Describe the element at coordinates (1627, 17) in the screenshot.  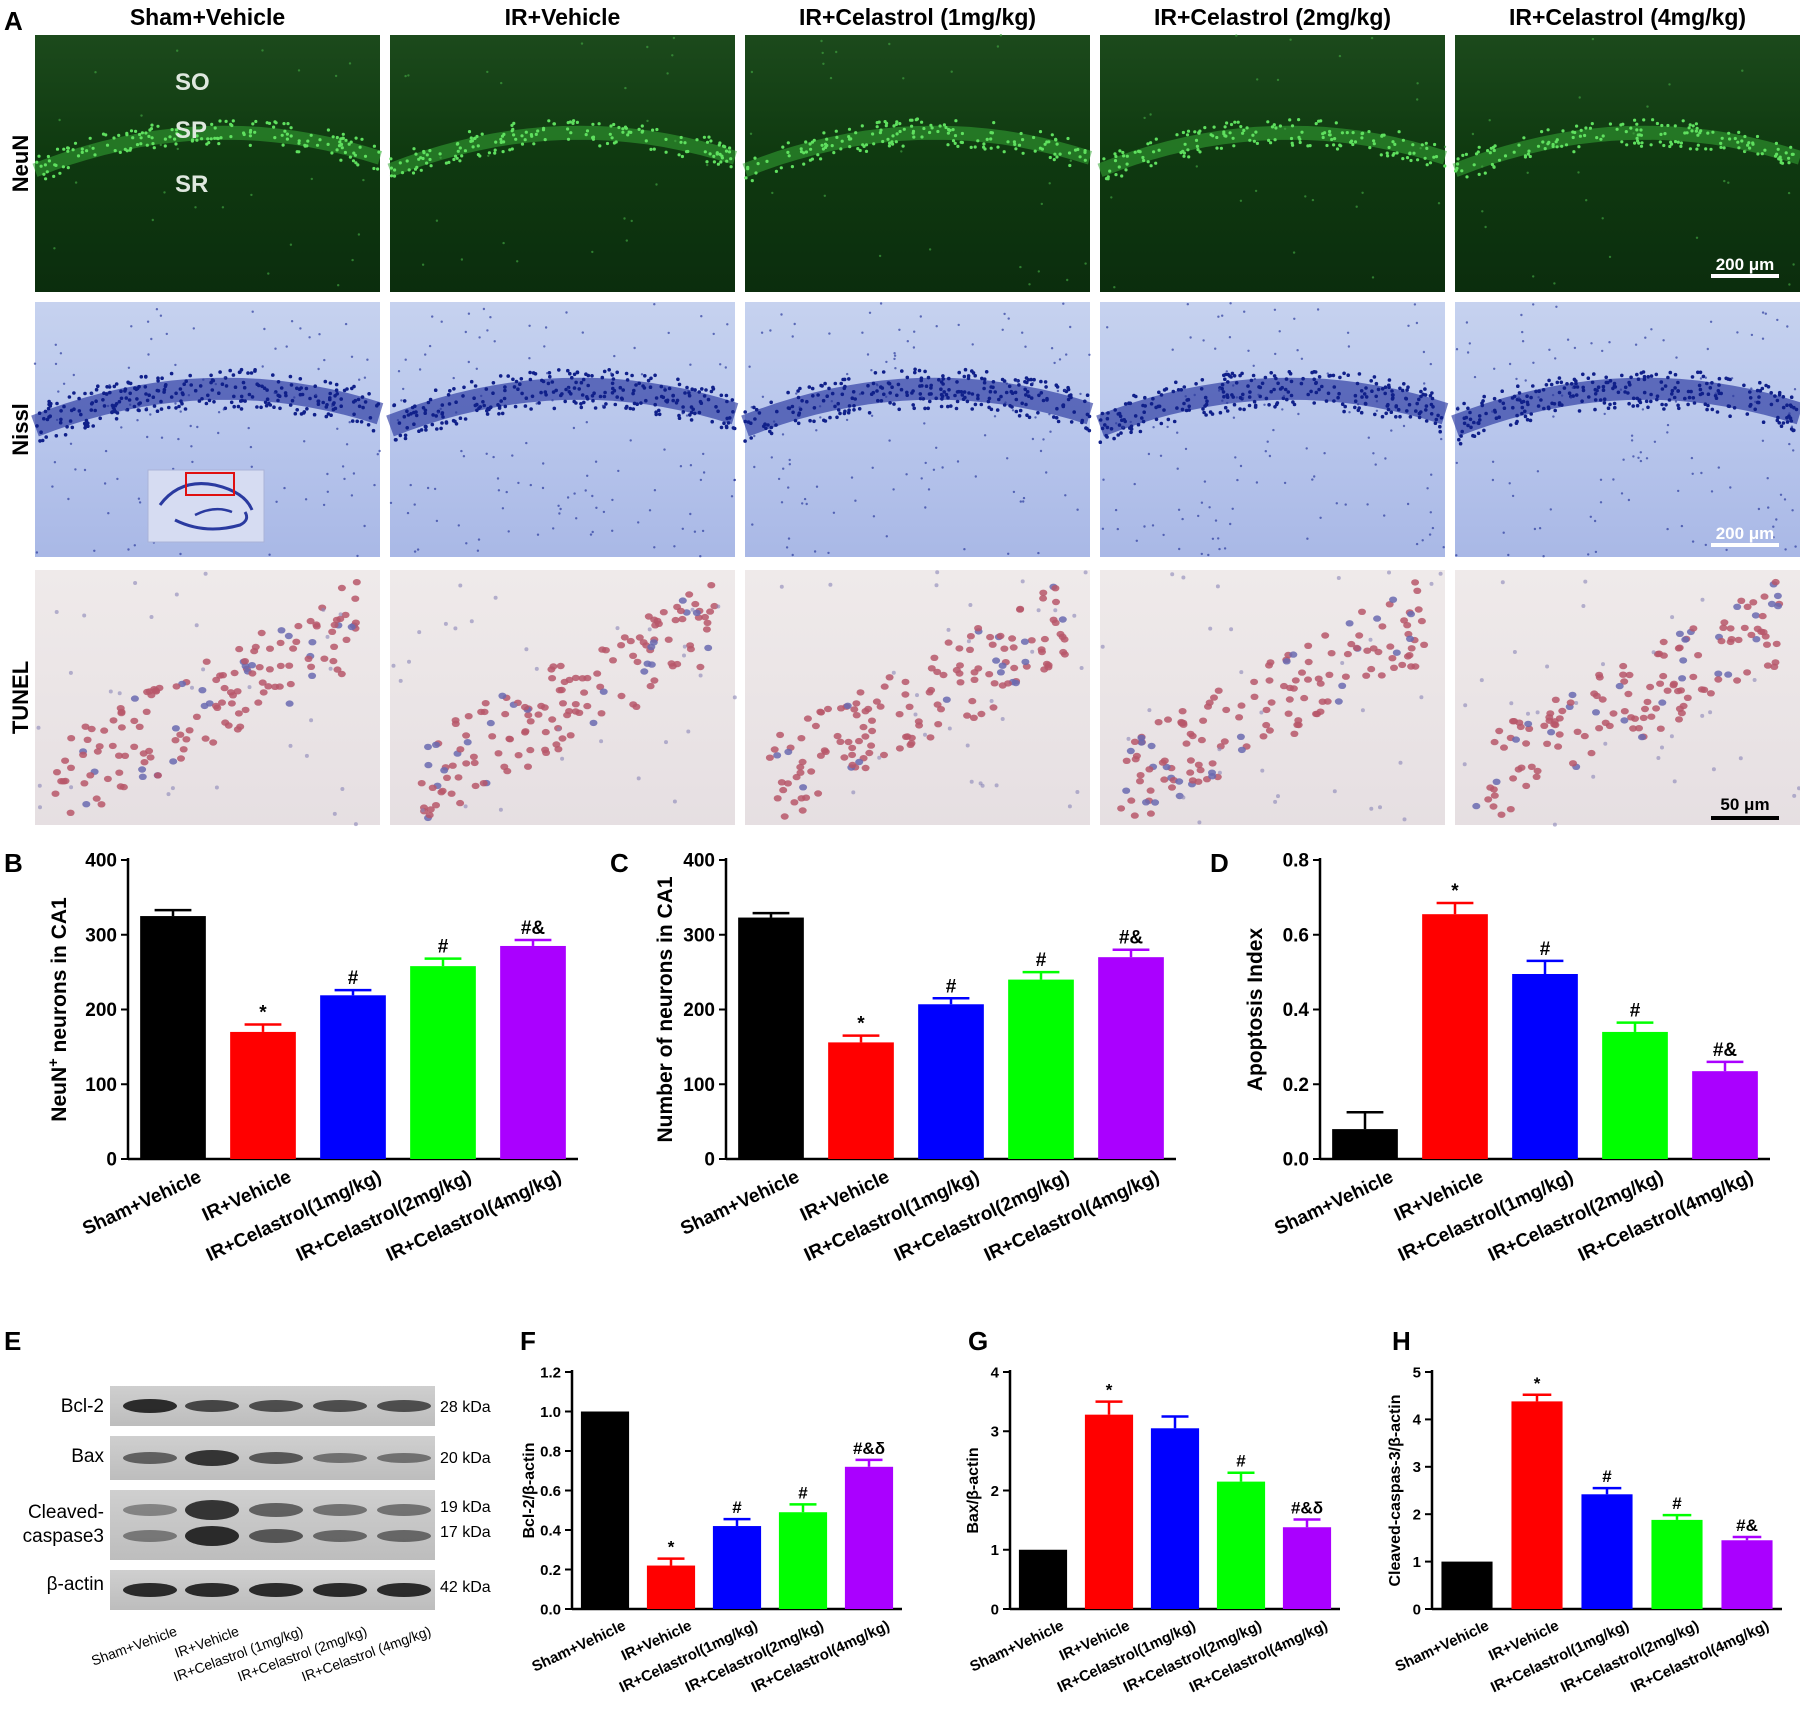
I see `column-title: IR+Celastrol (4mg/kg)` at that location.